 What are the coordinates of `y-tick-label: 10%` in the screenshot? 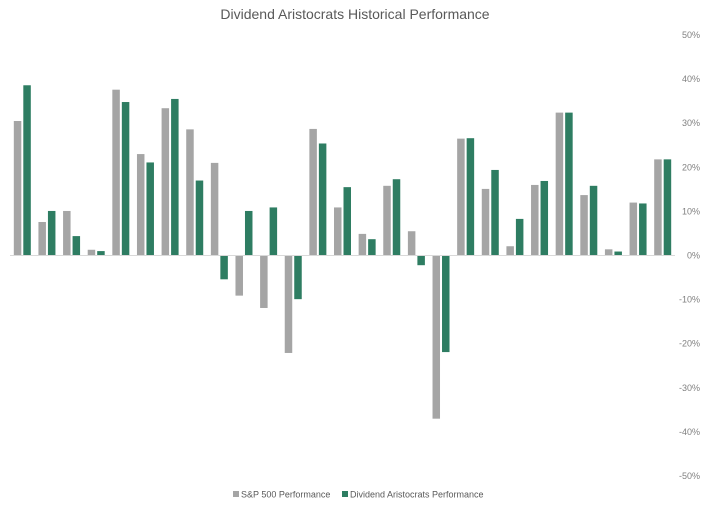 It's located at (691, 211).